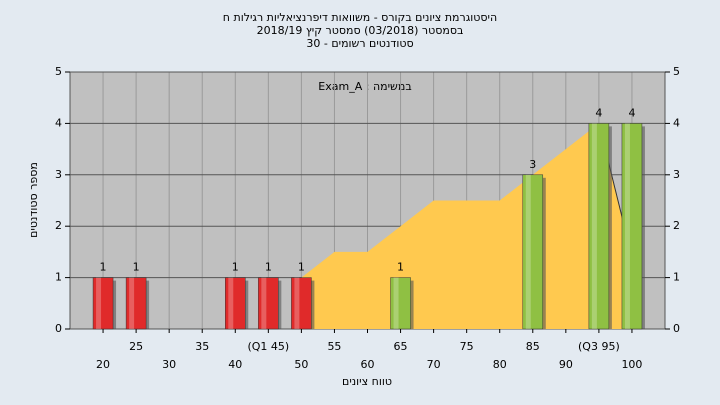  I want to click on y2-tick-label: 1, so click(676, 277).